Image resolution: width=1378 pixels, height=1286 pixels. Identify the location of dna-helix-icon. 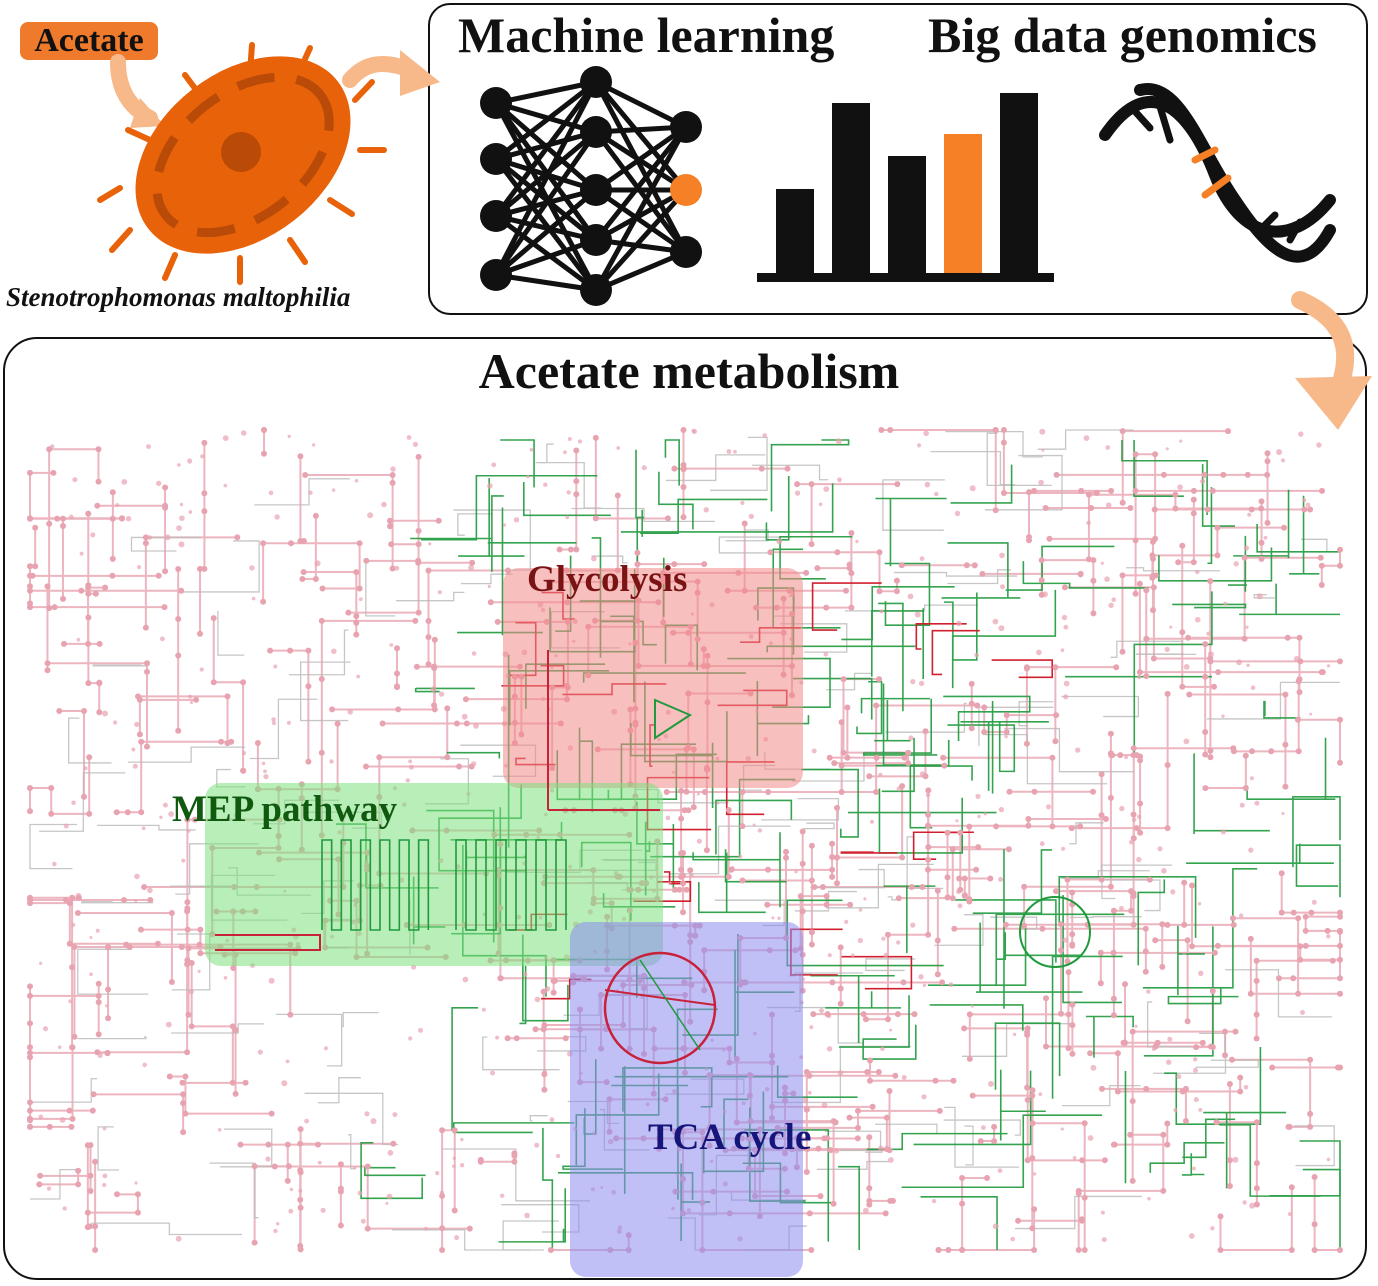
(1217, 173).